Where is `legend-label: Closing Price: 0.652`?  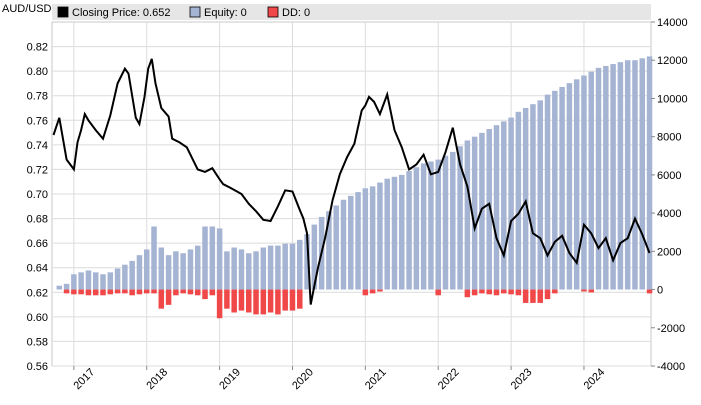
legend-label: Closing Price: 0.652 is located at coordinates (121, 13).